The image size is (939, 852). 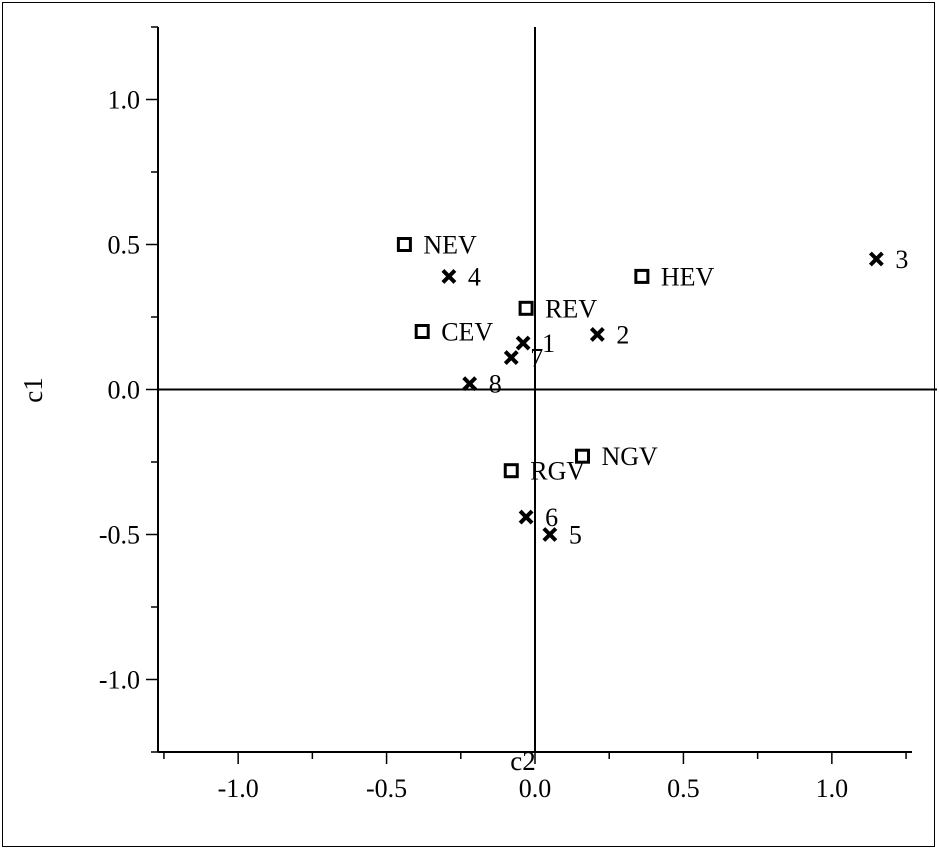 I want to click on point-label: 1, so click(x=548, y=343).